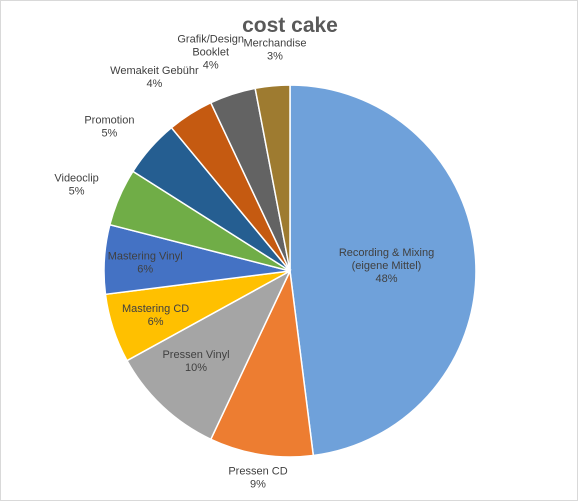  Describe the element at coordinates (275, 43) in the screenshot. I see `pie-label-name: Merchandise` at that location.